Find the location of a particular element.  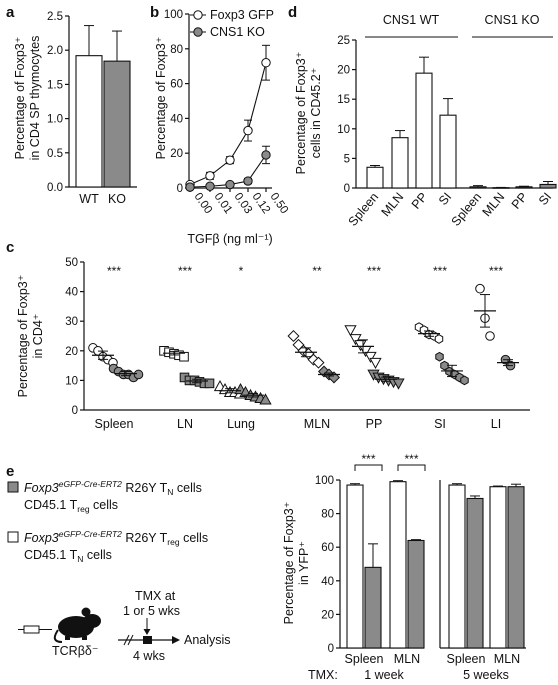

e-y-tick-label: 80 is located at coordinates (327, 515).